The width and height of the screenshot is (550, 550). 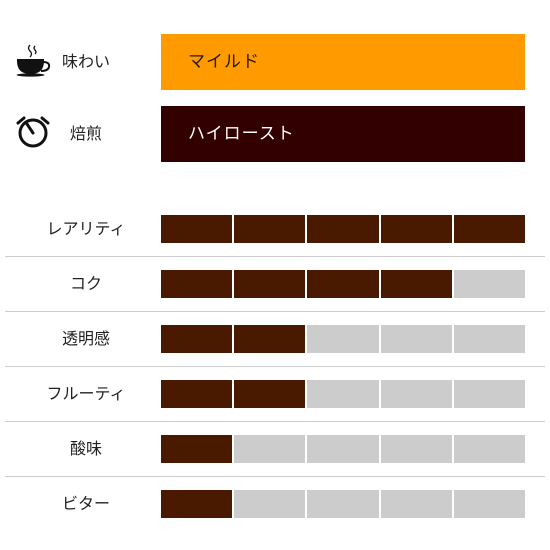 What do you see at coordinates (33, 132) in the screenshot?
I see `timer-icon` at bounding box center [33, 132].